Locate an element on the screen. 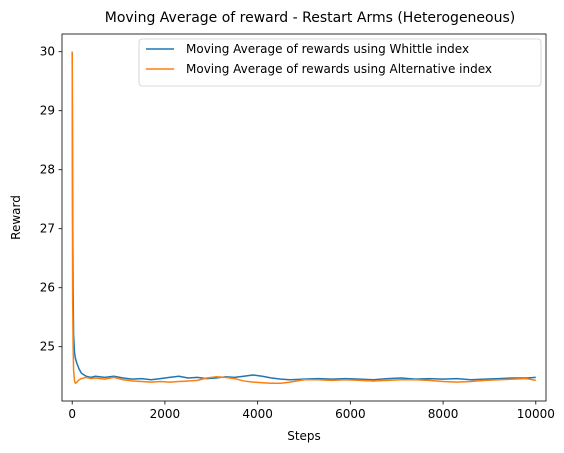  x-tick-label: 4000 is located at coordinates (257, 414).